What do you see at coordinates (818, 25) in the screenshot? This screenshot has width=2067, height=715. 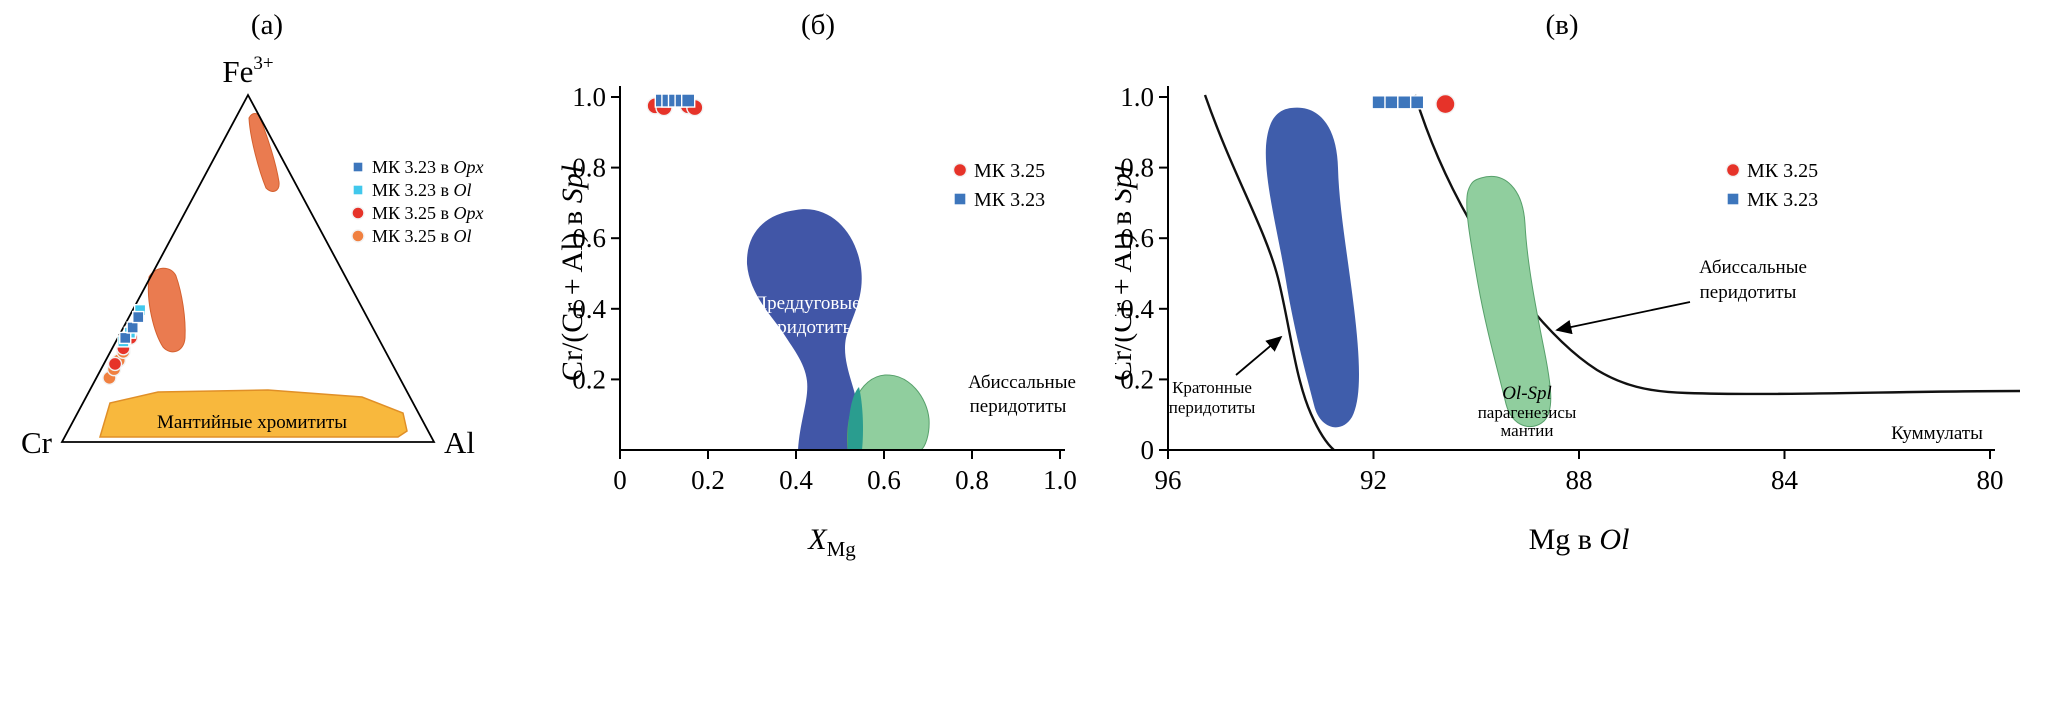 I see `panel-b-title: (б)` at bounding box center [818, 25].